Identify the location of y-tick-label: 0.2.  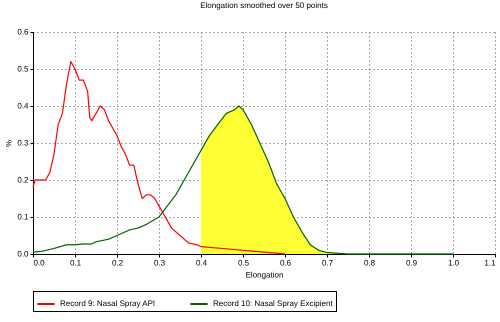
(23, 180).